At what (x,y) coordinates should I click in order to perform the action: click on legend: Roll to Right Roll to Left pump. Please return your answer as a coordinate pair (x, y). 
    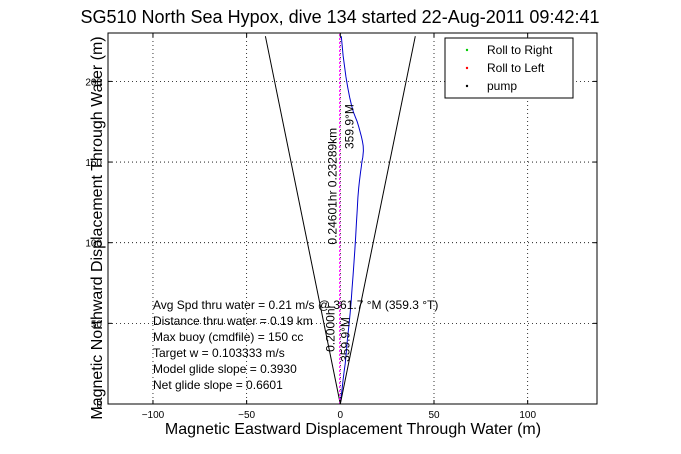
    Looking at the image, I should click on (509, 68).